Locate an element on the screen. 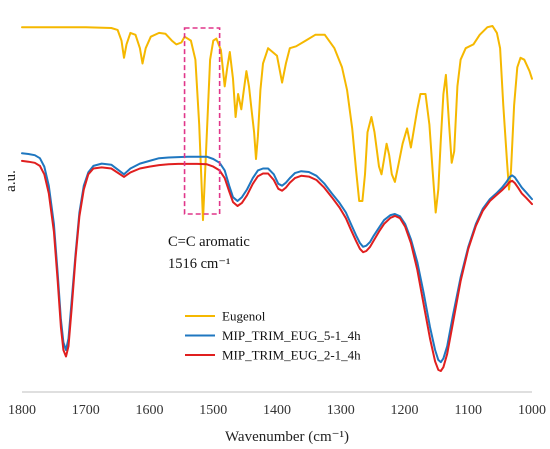 The image size is (550, 449). y-axis-label-group: a.u. is located at coordinates (11, 181).